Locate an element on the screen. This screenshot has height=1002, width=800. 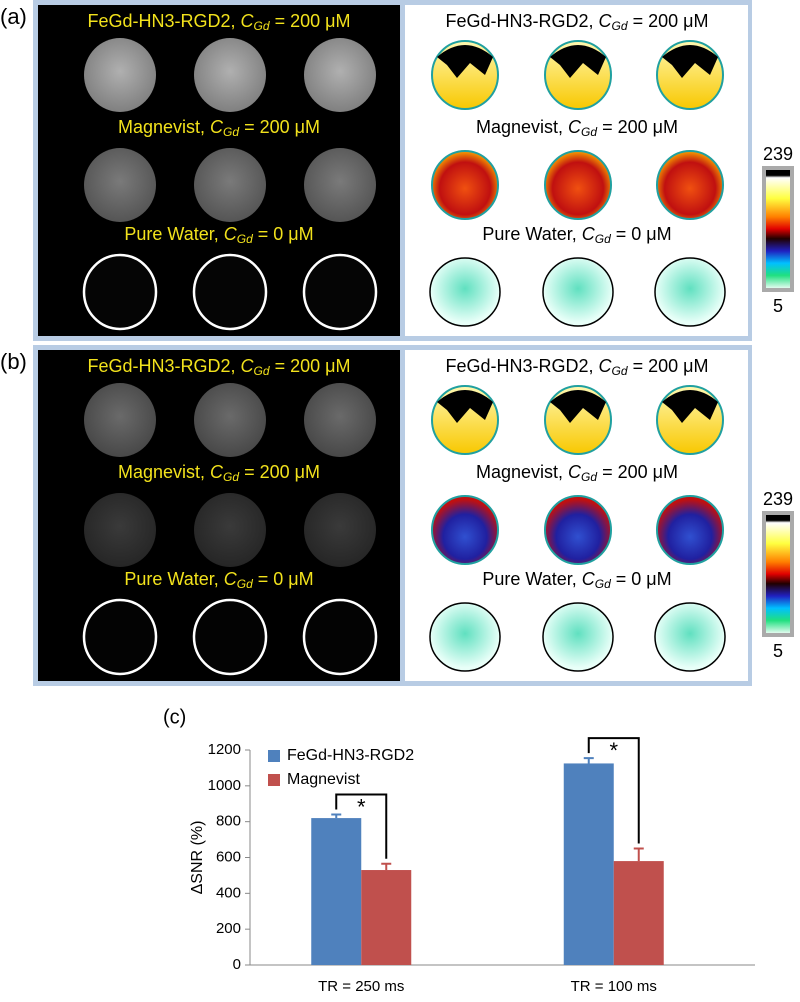
y-tick-label: 1200 is located at coordinates (224, 749).